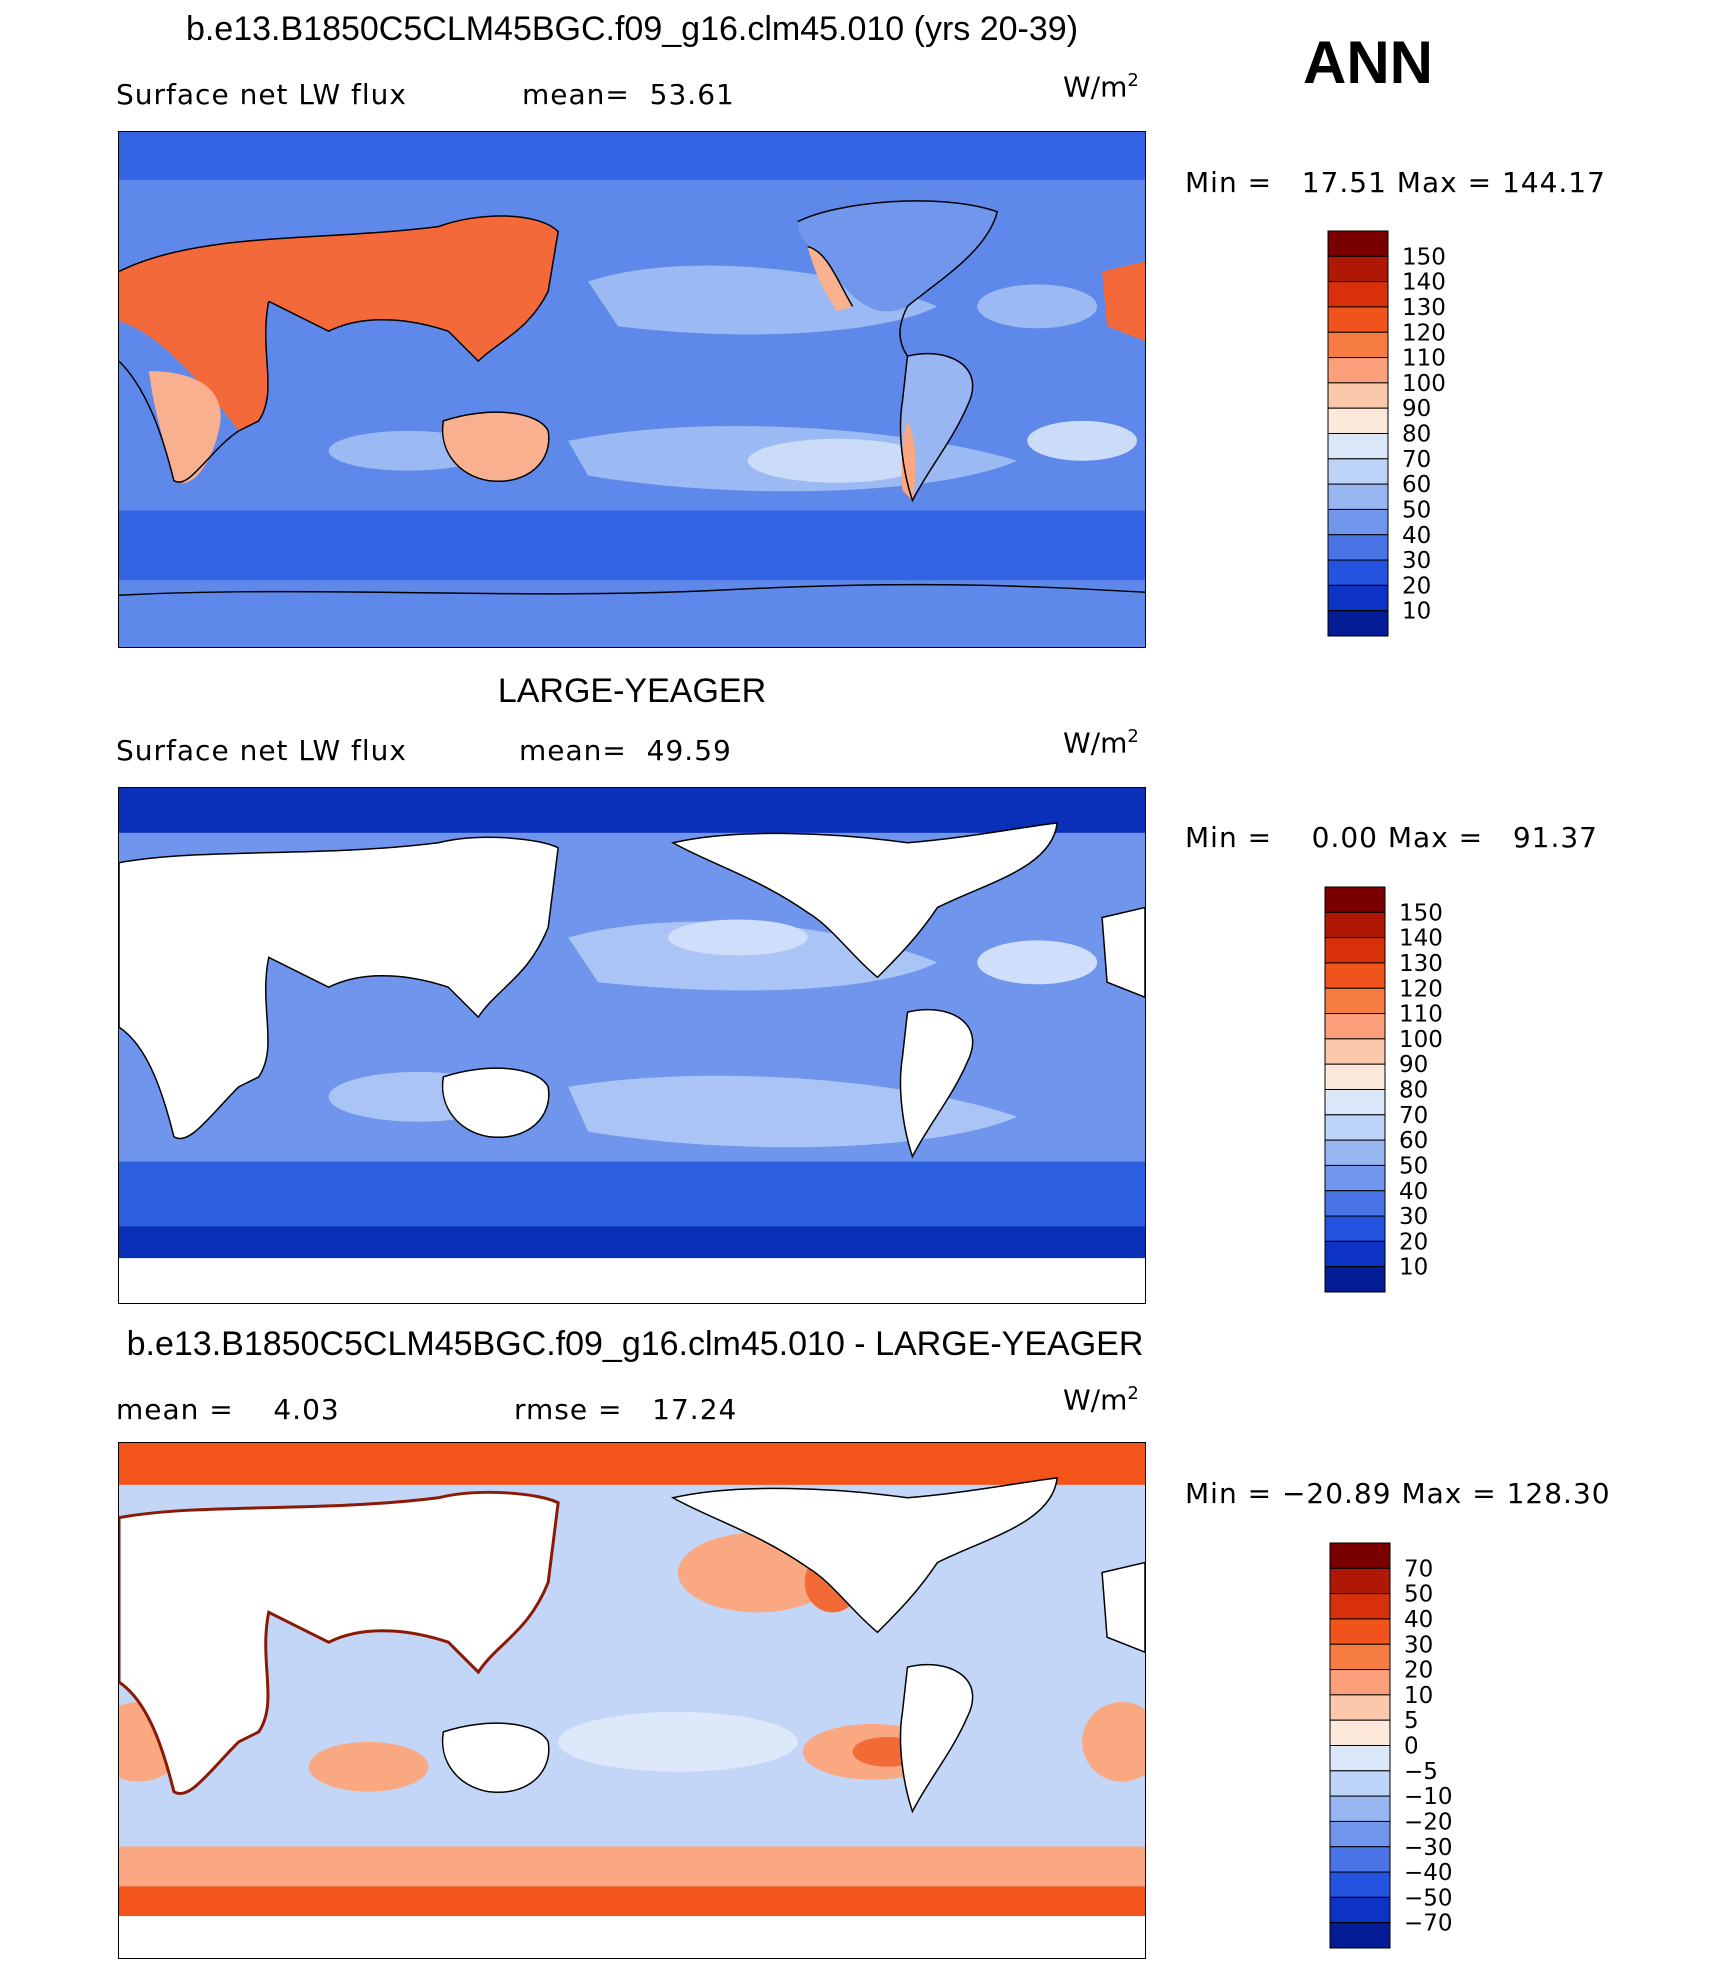  Describe the element at coordinates (837, 460) in the screenshot. I see `pale-patch-sp` at that location.